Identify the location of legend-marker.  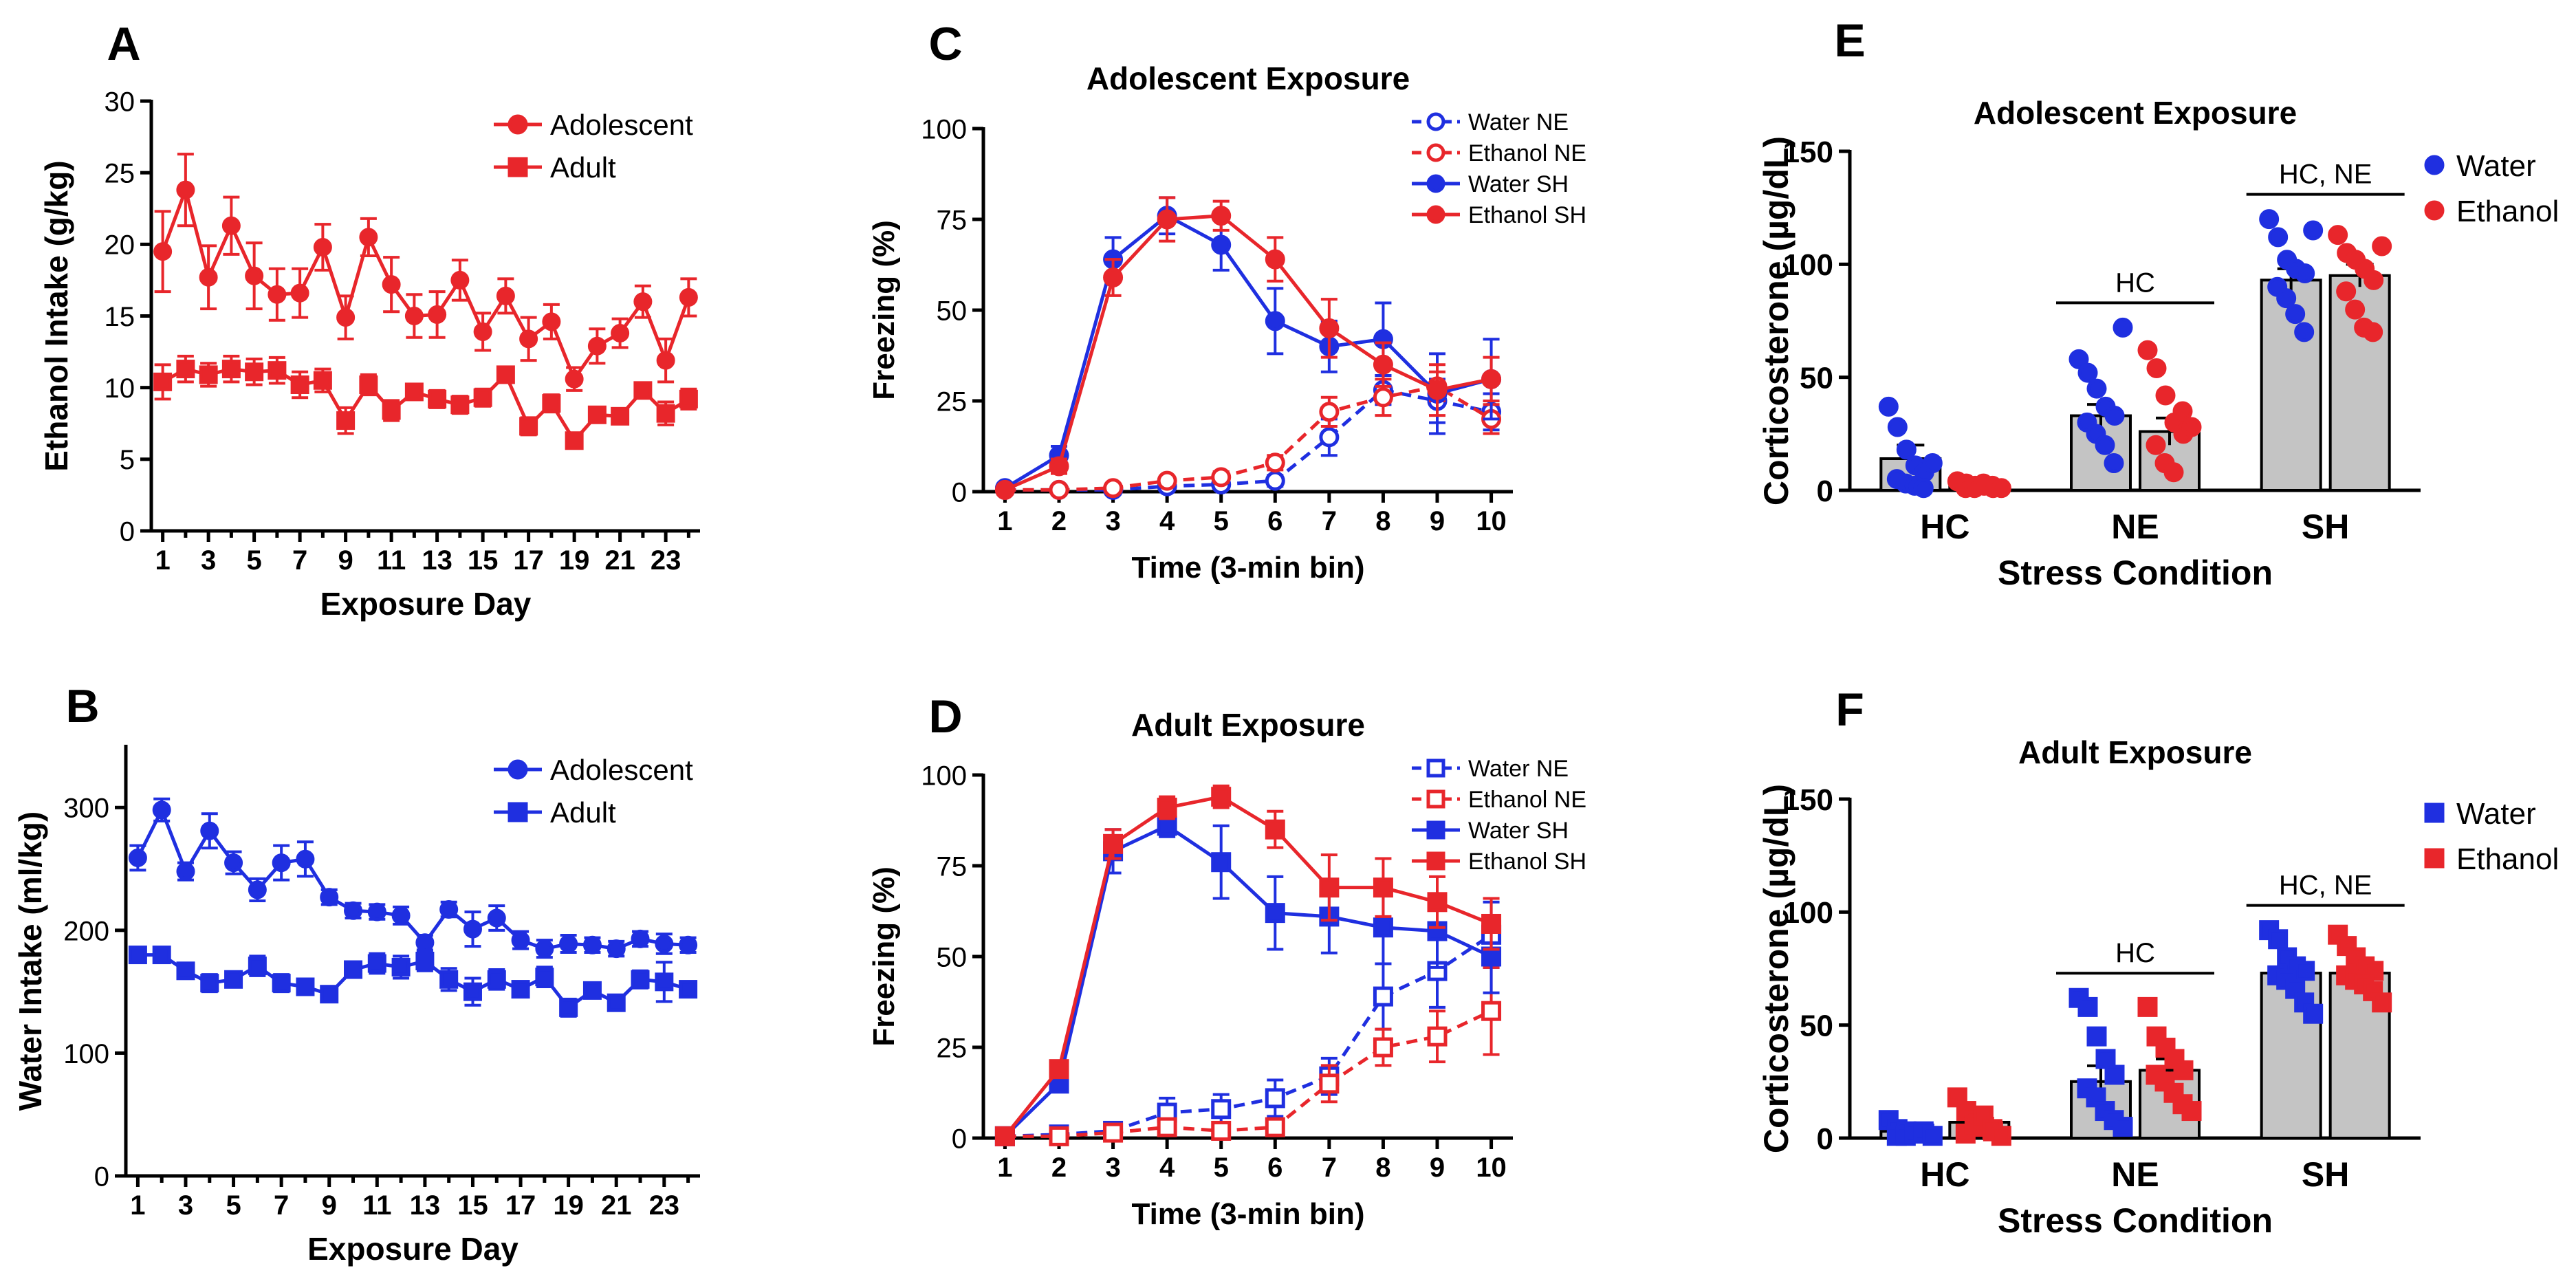
(517, 812).